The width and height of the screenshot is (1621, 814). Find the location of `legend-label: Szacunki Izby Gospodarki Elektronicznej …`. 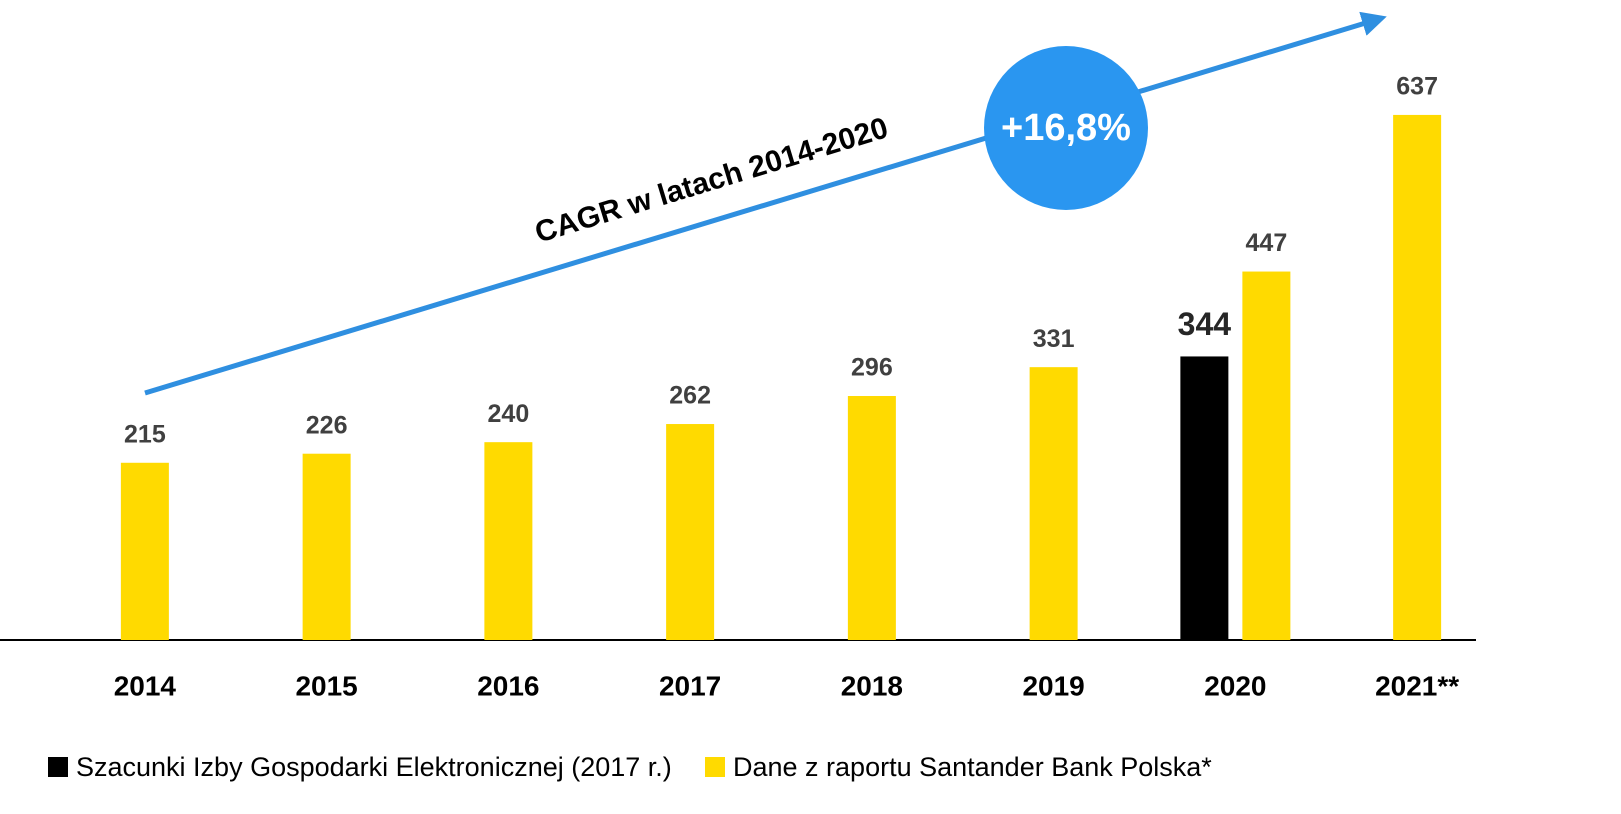

legend-label: Szacunki Izby Gospodarki Elektronicznej … is located at coordinates (374, 767).